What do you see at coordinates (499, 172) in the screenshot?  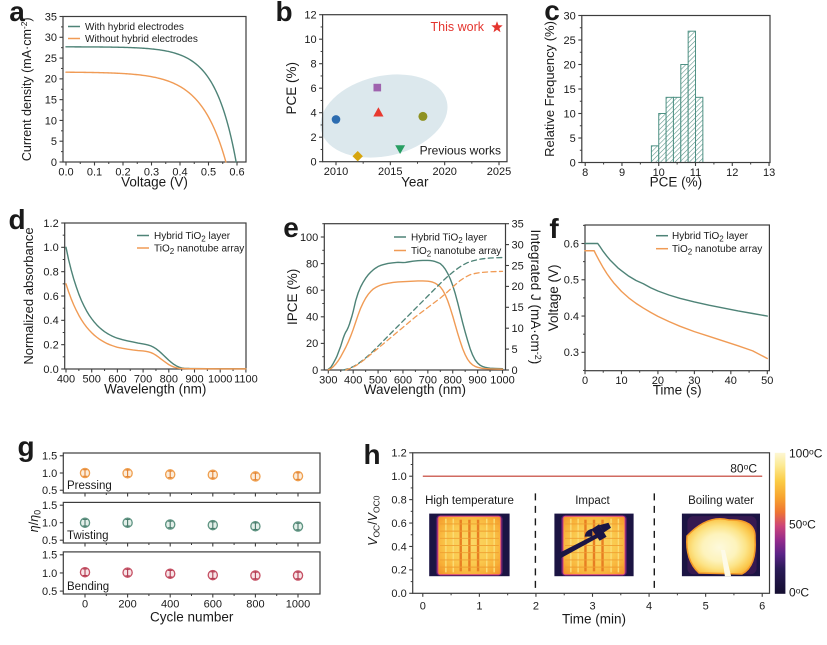 I see `svg-text: 2025` at bounding box center [499, 172].